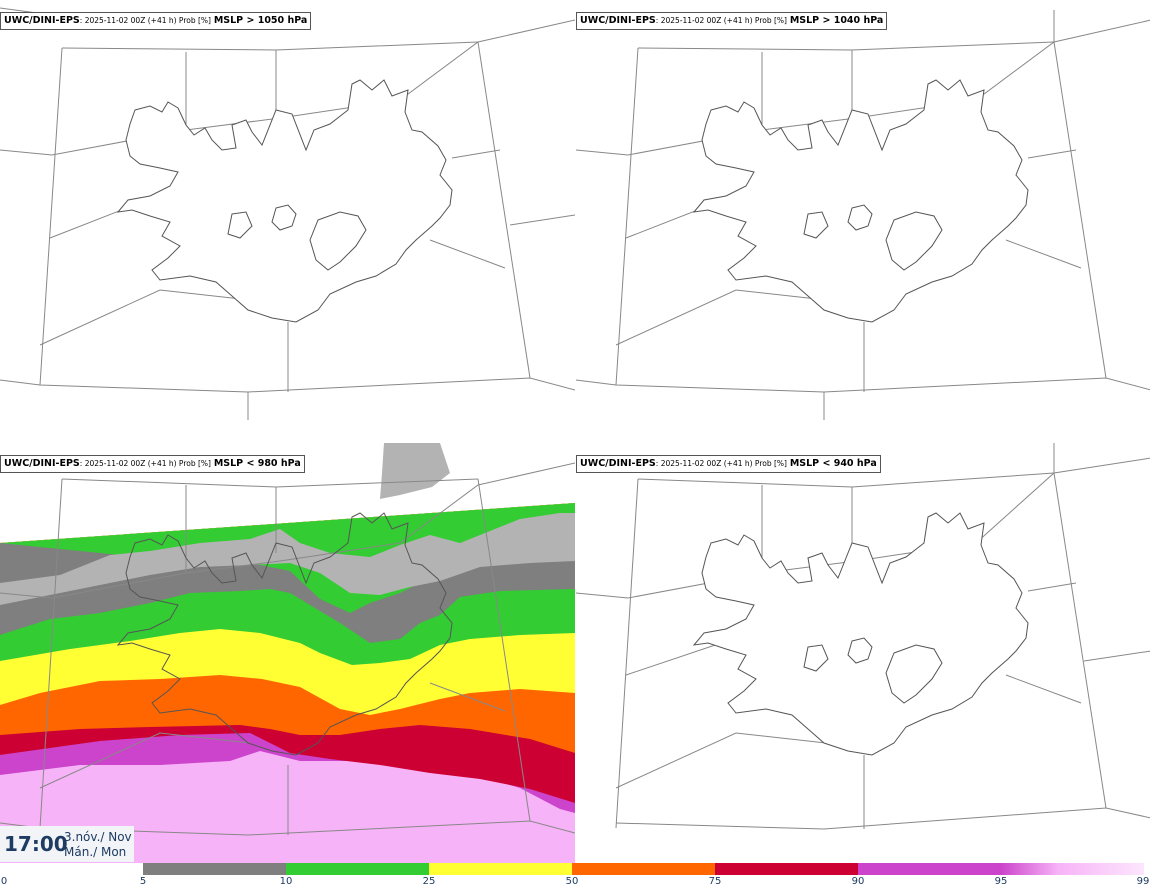 Image resolution: width=1150 pixels, height=891 pixels. What do you see at coordinates (836, 20) in the screenshot?
I see `condition-label: MSLP > 1040 hPa` at bounding box center [836, 20].